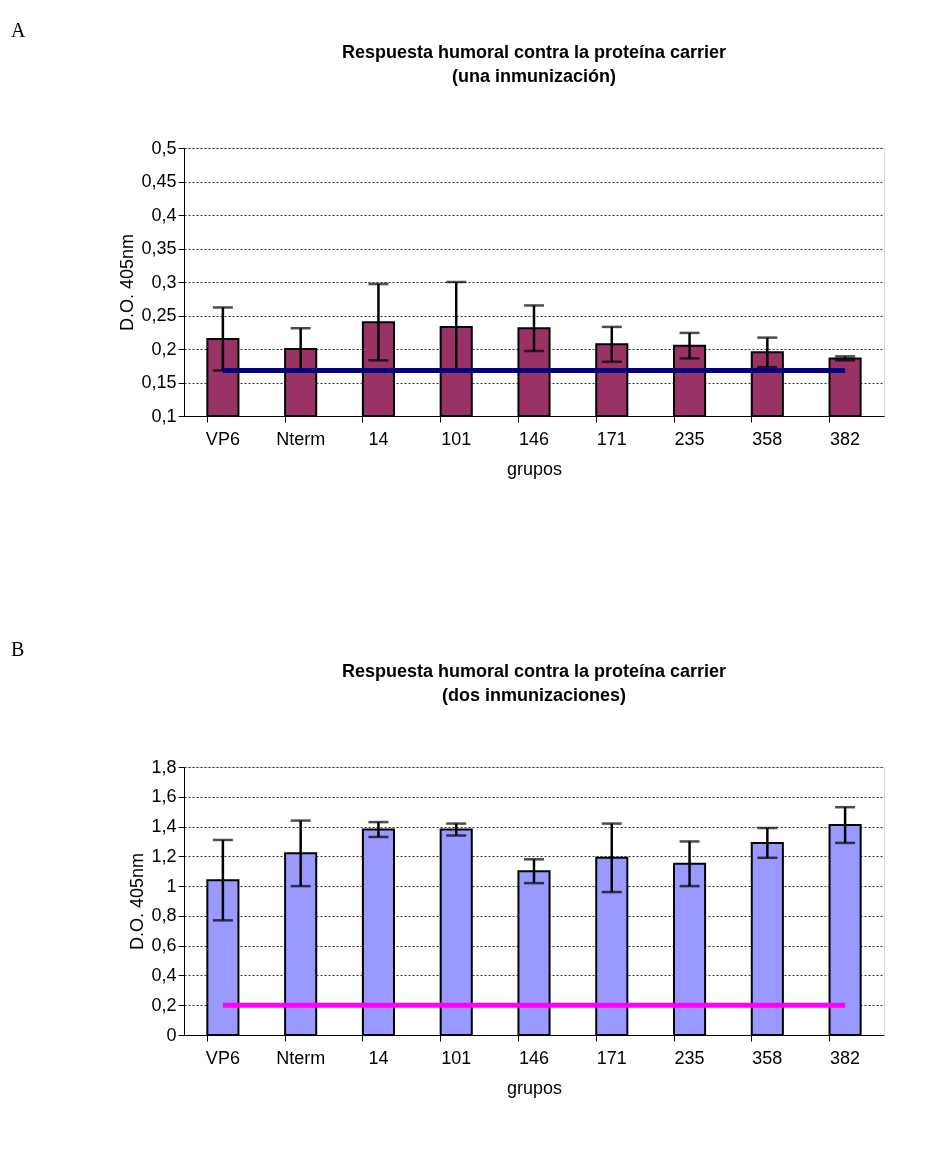  Describe the element at coordinates (159, 382) in the screenshot. I see `y-tick-label: 0,15` at that location.